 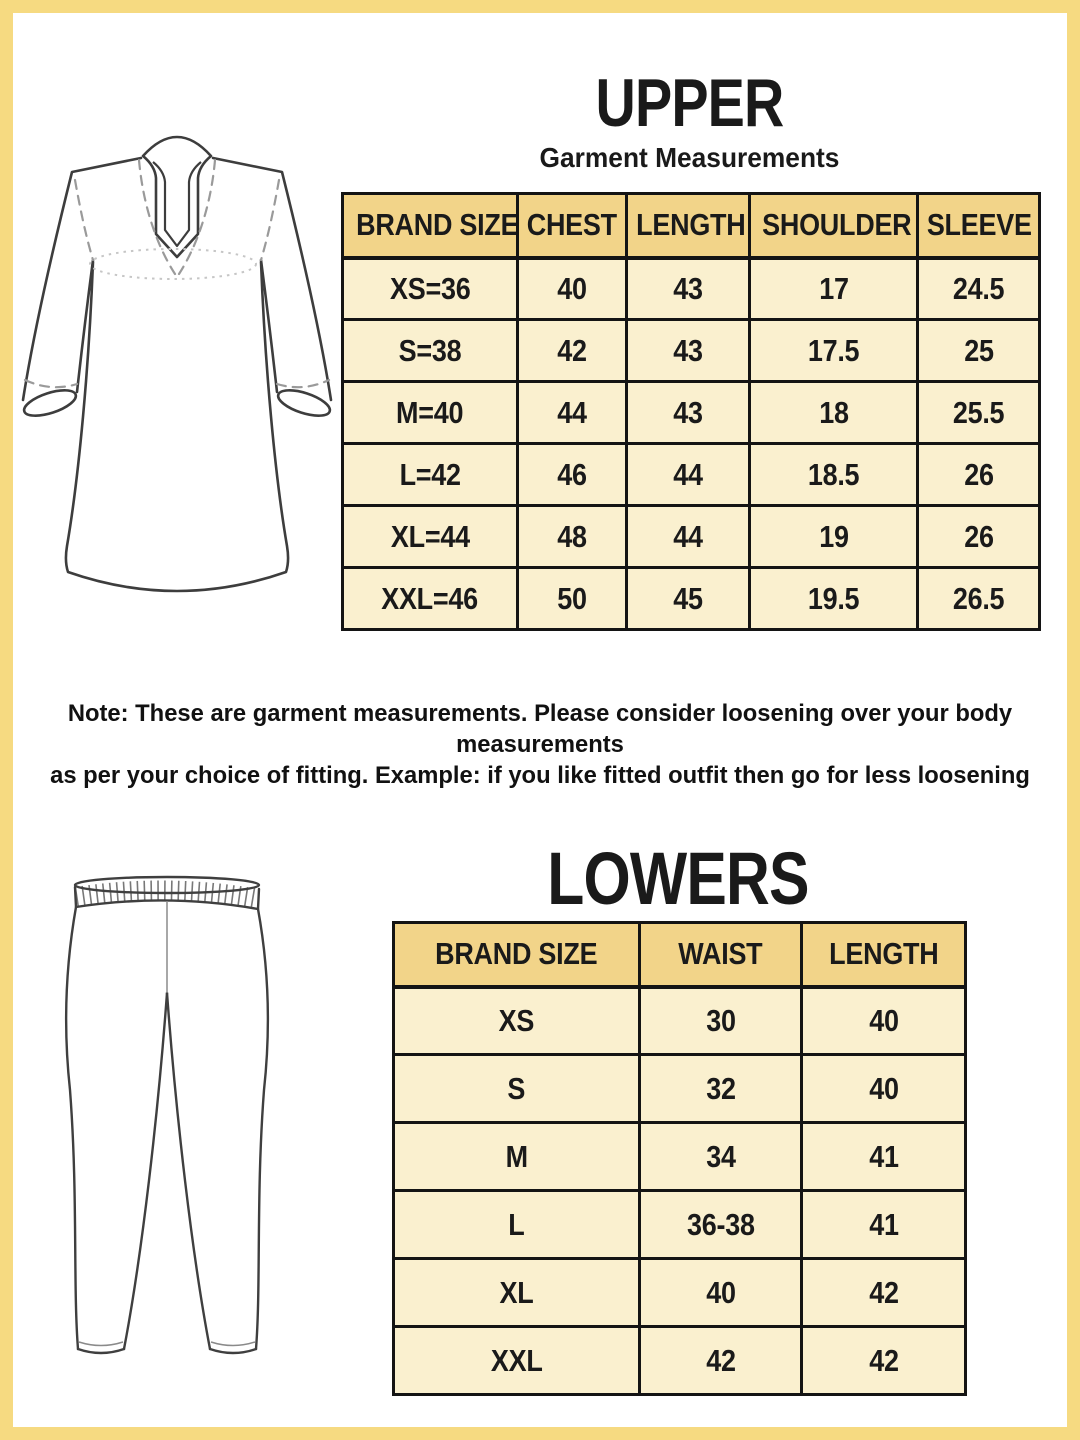 What do you see at coordinates (720, 1088) in the screenshot?
I see `waist-cell: 32` at bounding box center [720, 1088].